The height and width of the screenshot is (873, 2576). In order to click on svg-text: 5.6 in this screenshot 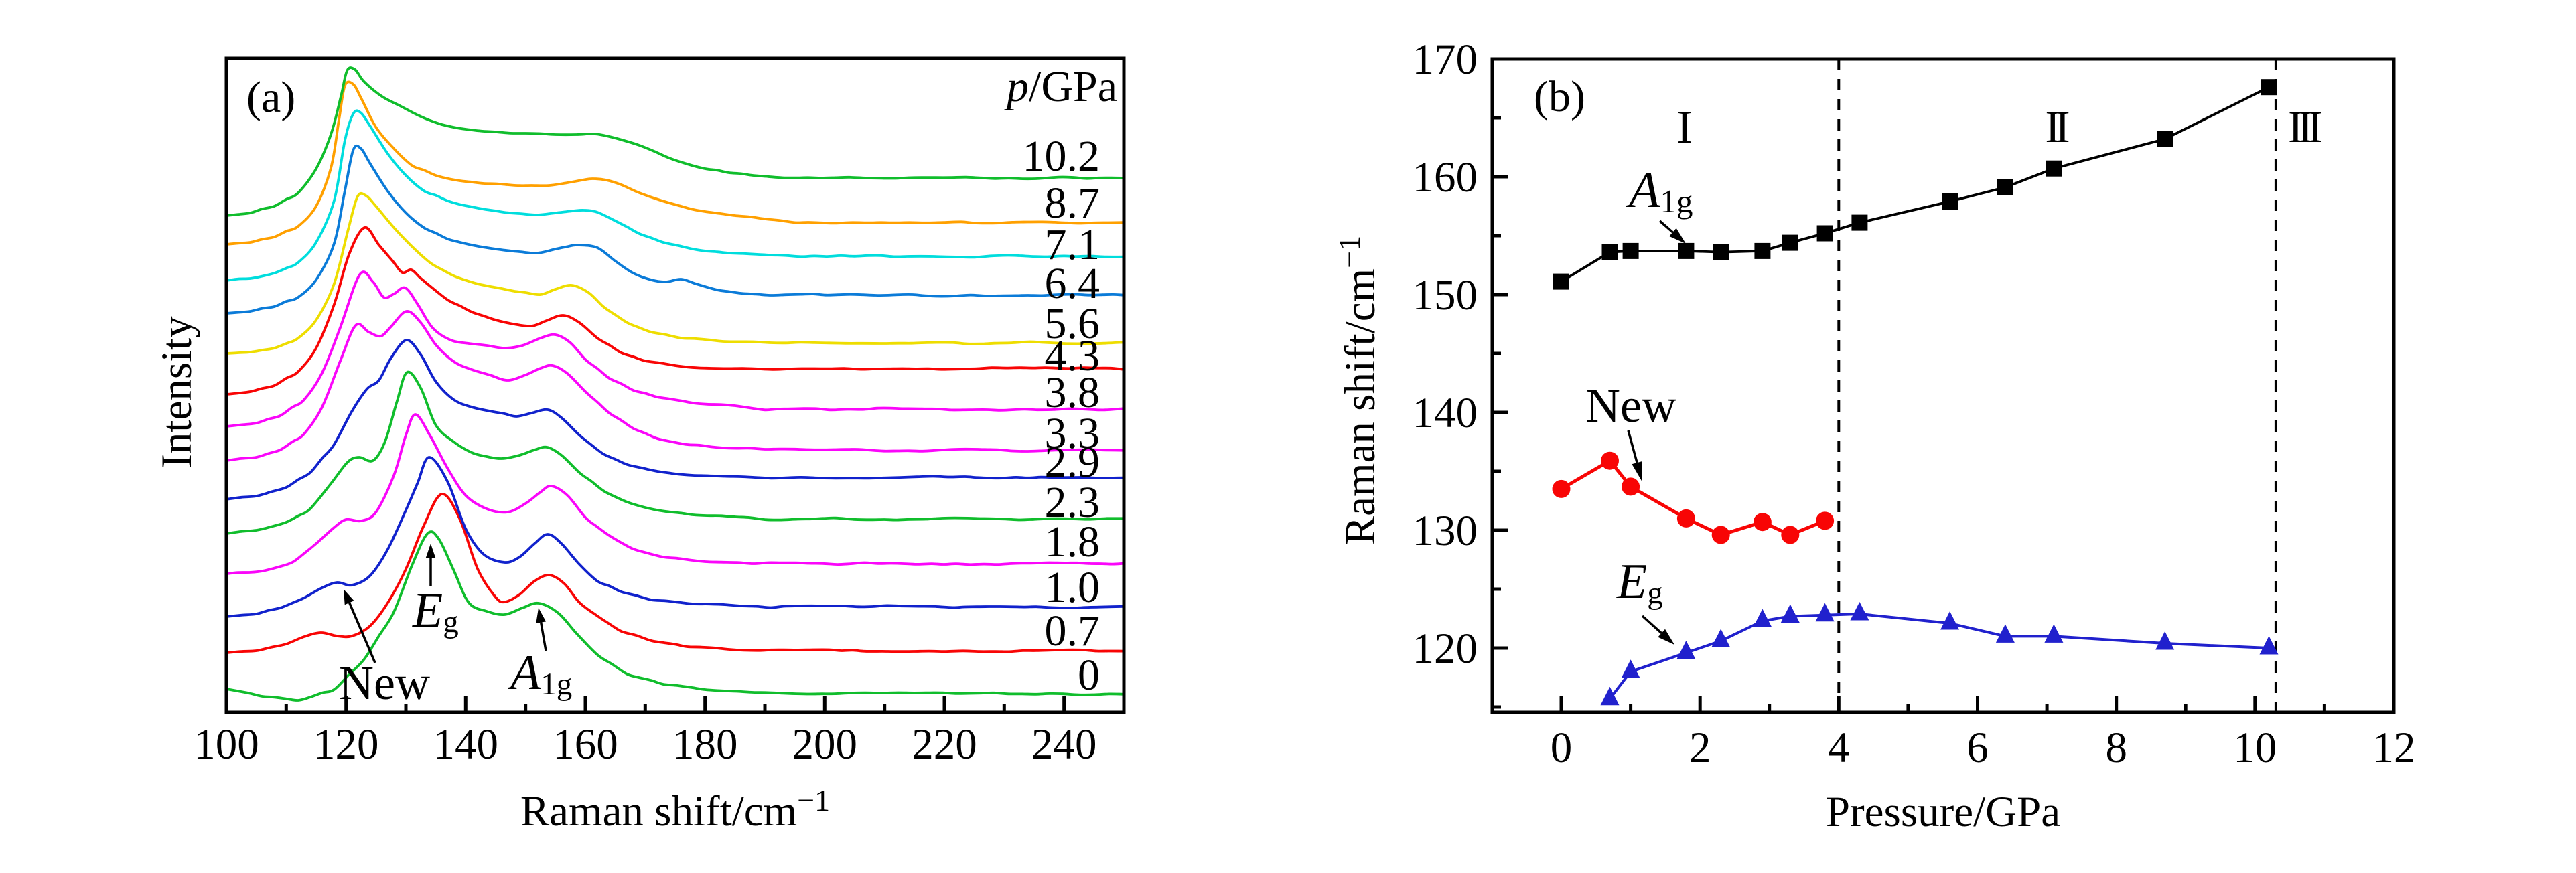, I will do `click(1072, 323)`.